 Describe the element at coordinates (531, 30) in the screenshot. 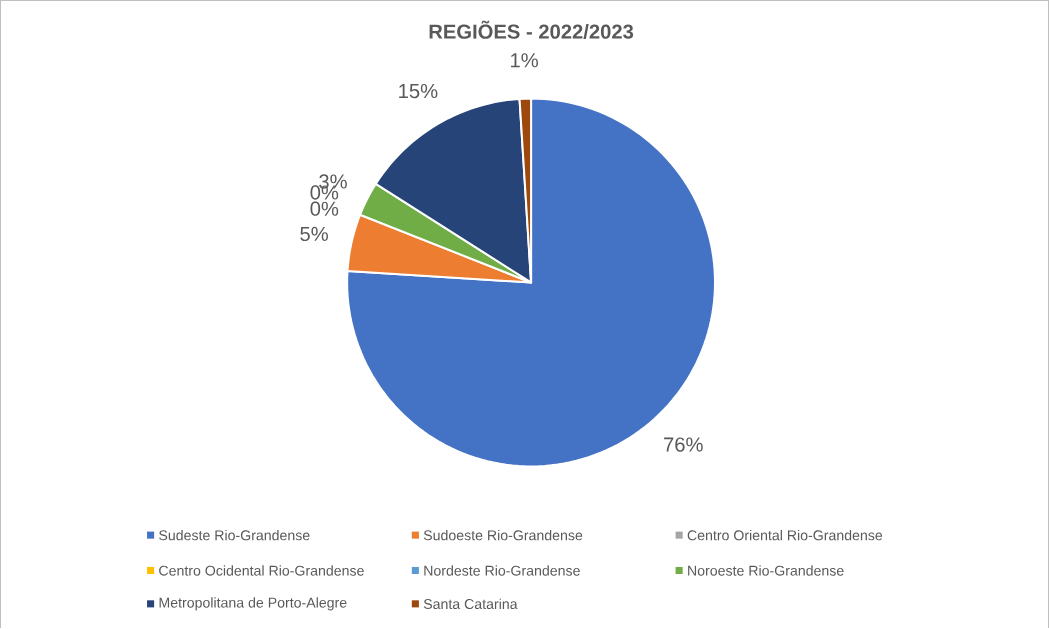

I see `chart-title: REGIÕES - 2022/2023` at that location.